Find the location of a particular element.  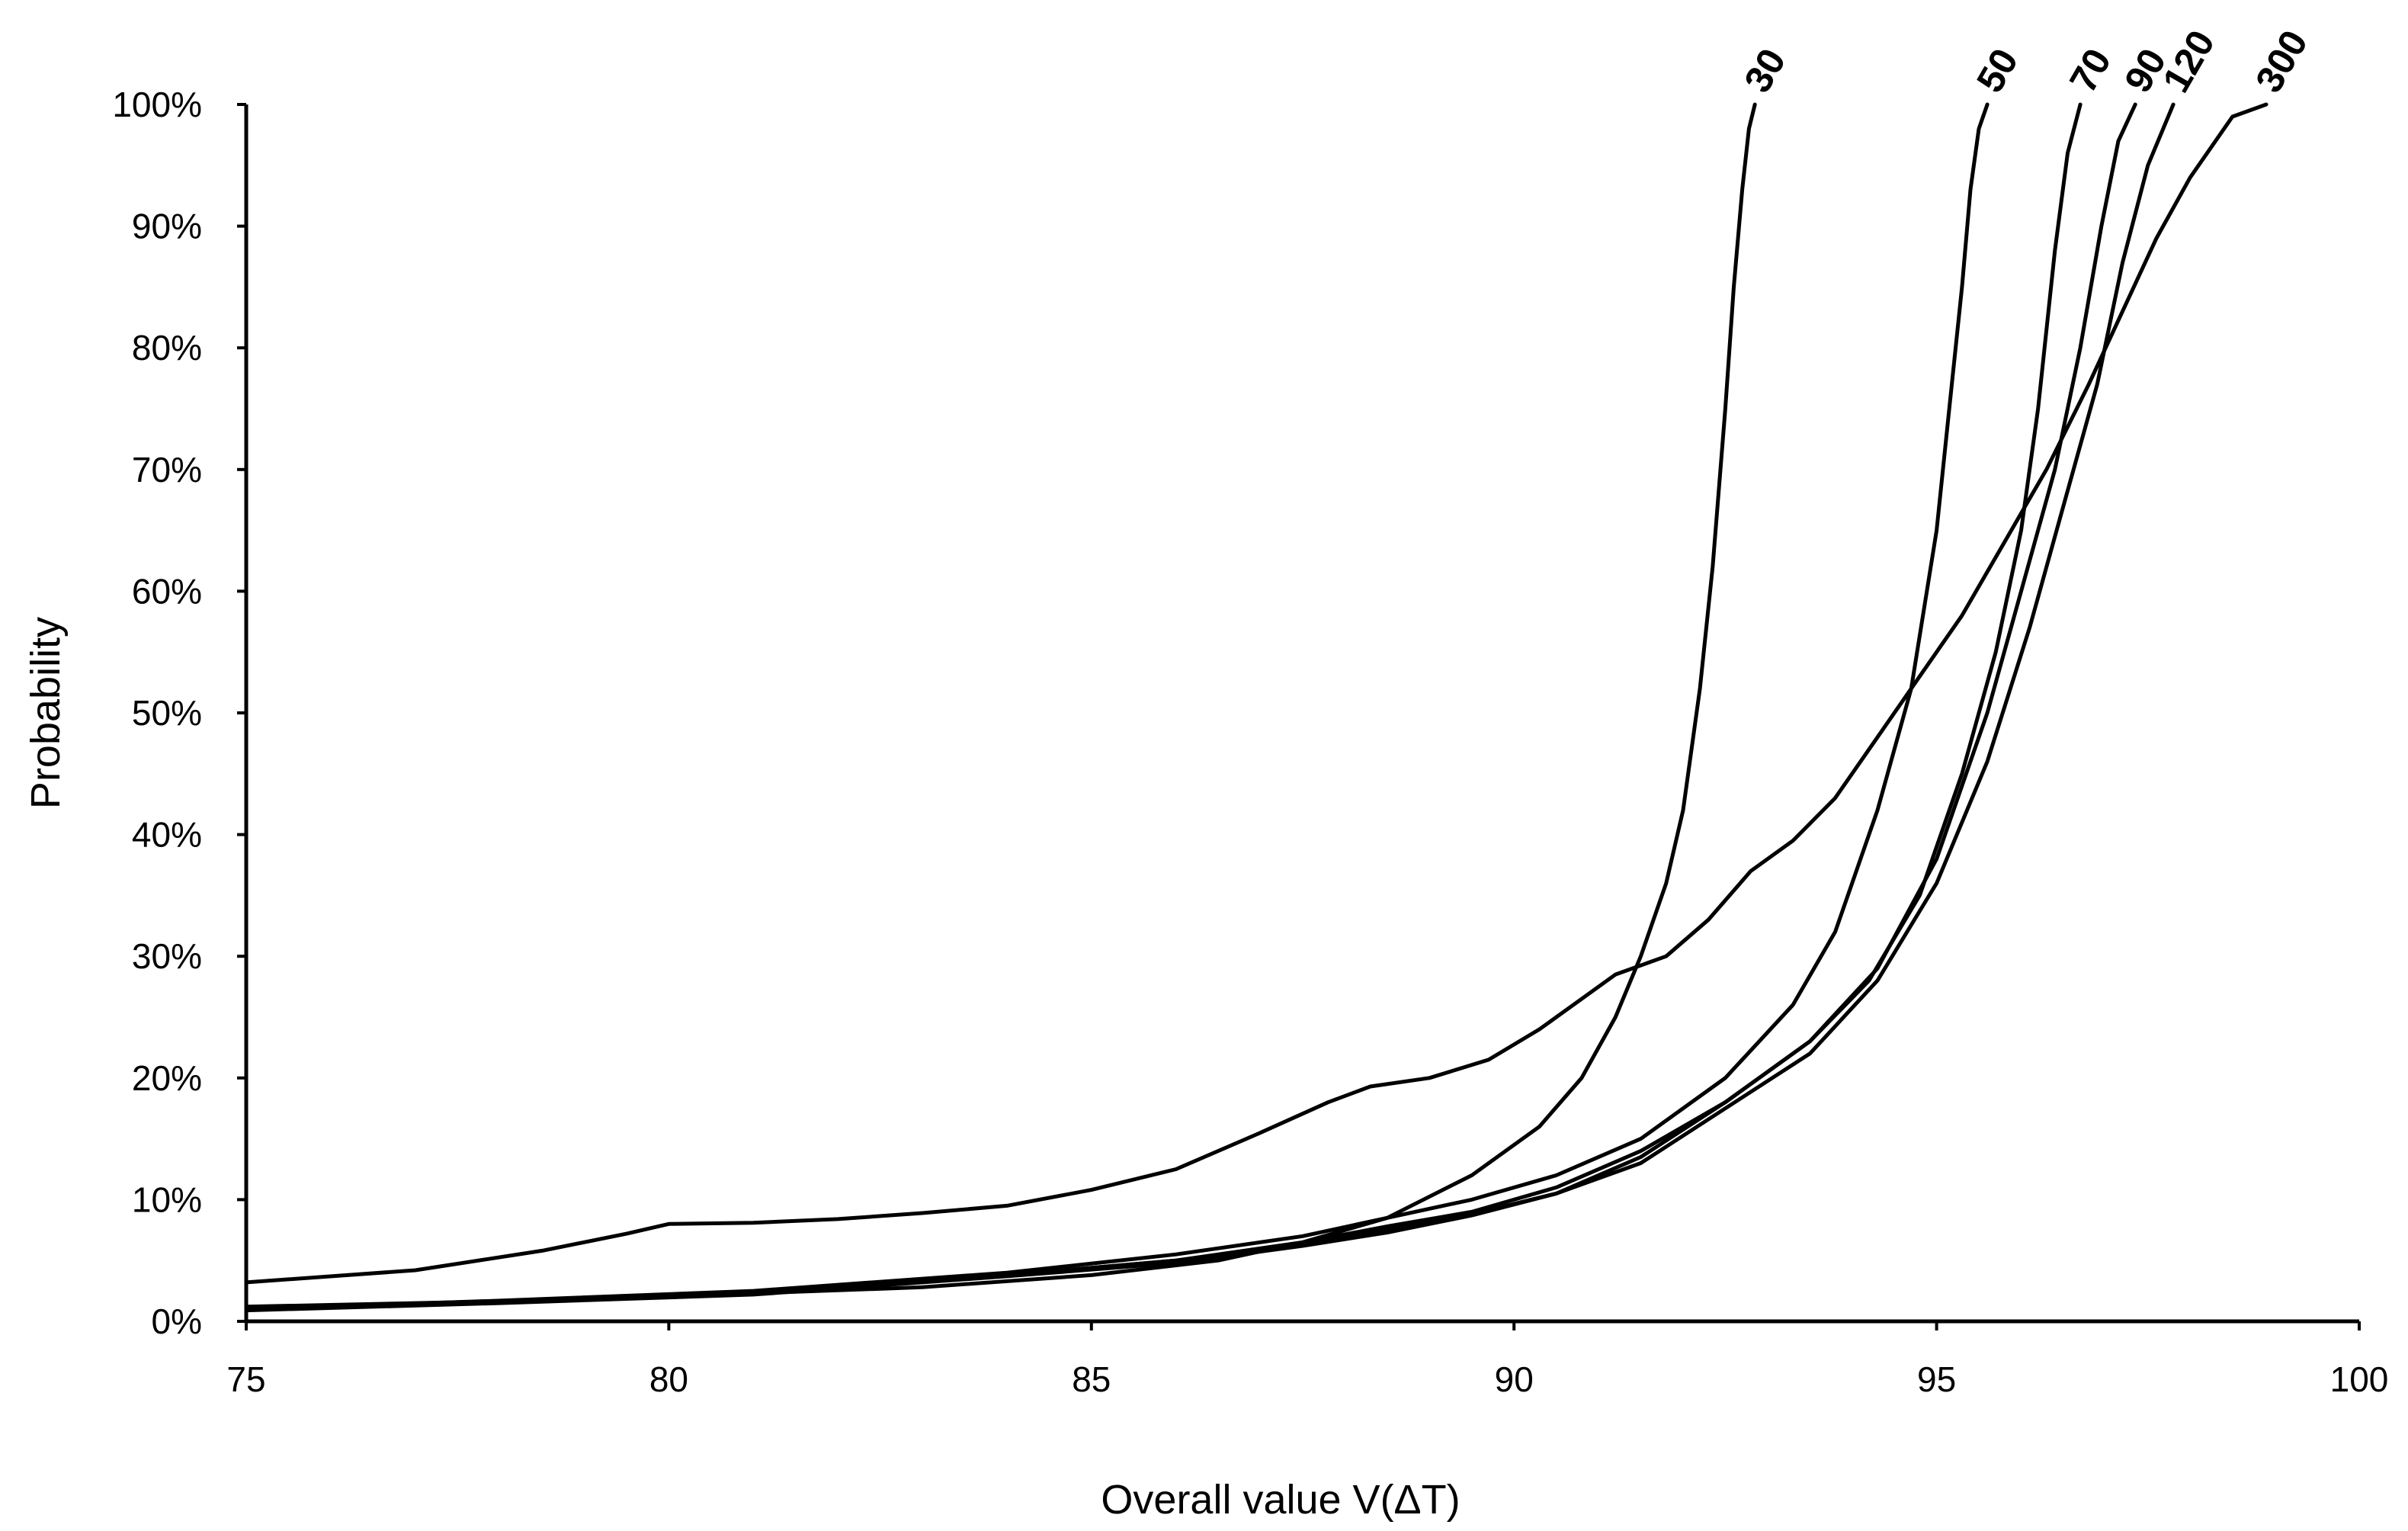

y-tick-label: 60% is located at coordinates (167, 591).